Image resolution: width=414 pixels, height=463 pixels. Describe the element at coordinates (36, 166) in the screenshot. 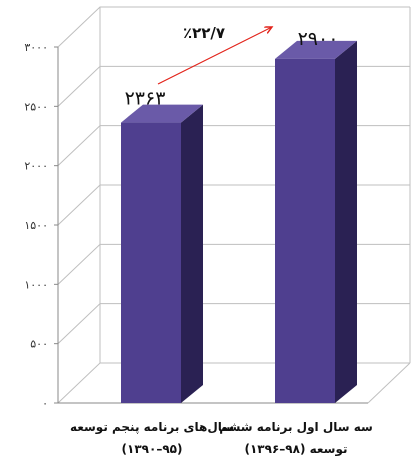

I see `y-tick-label: ۲۰۰۰` at that location.